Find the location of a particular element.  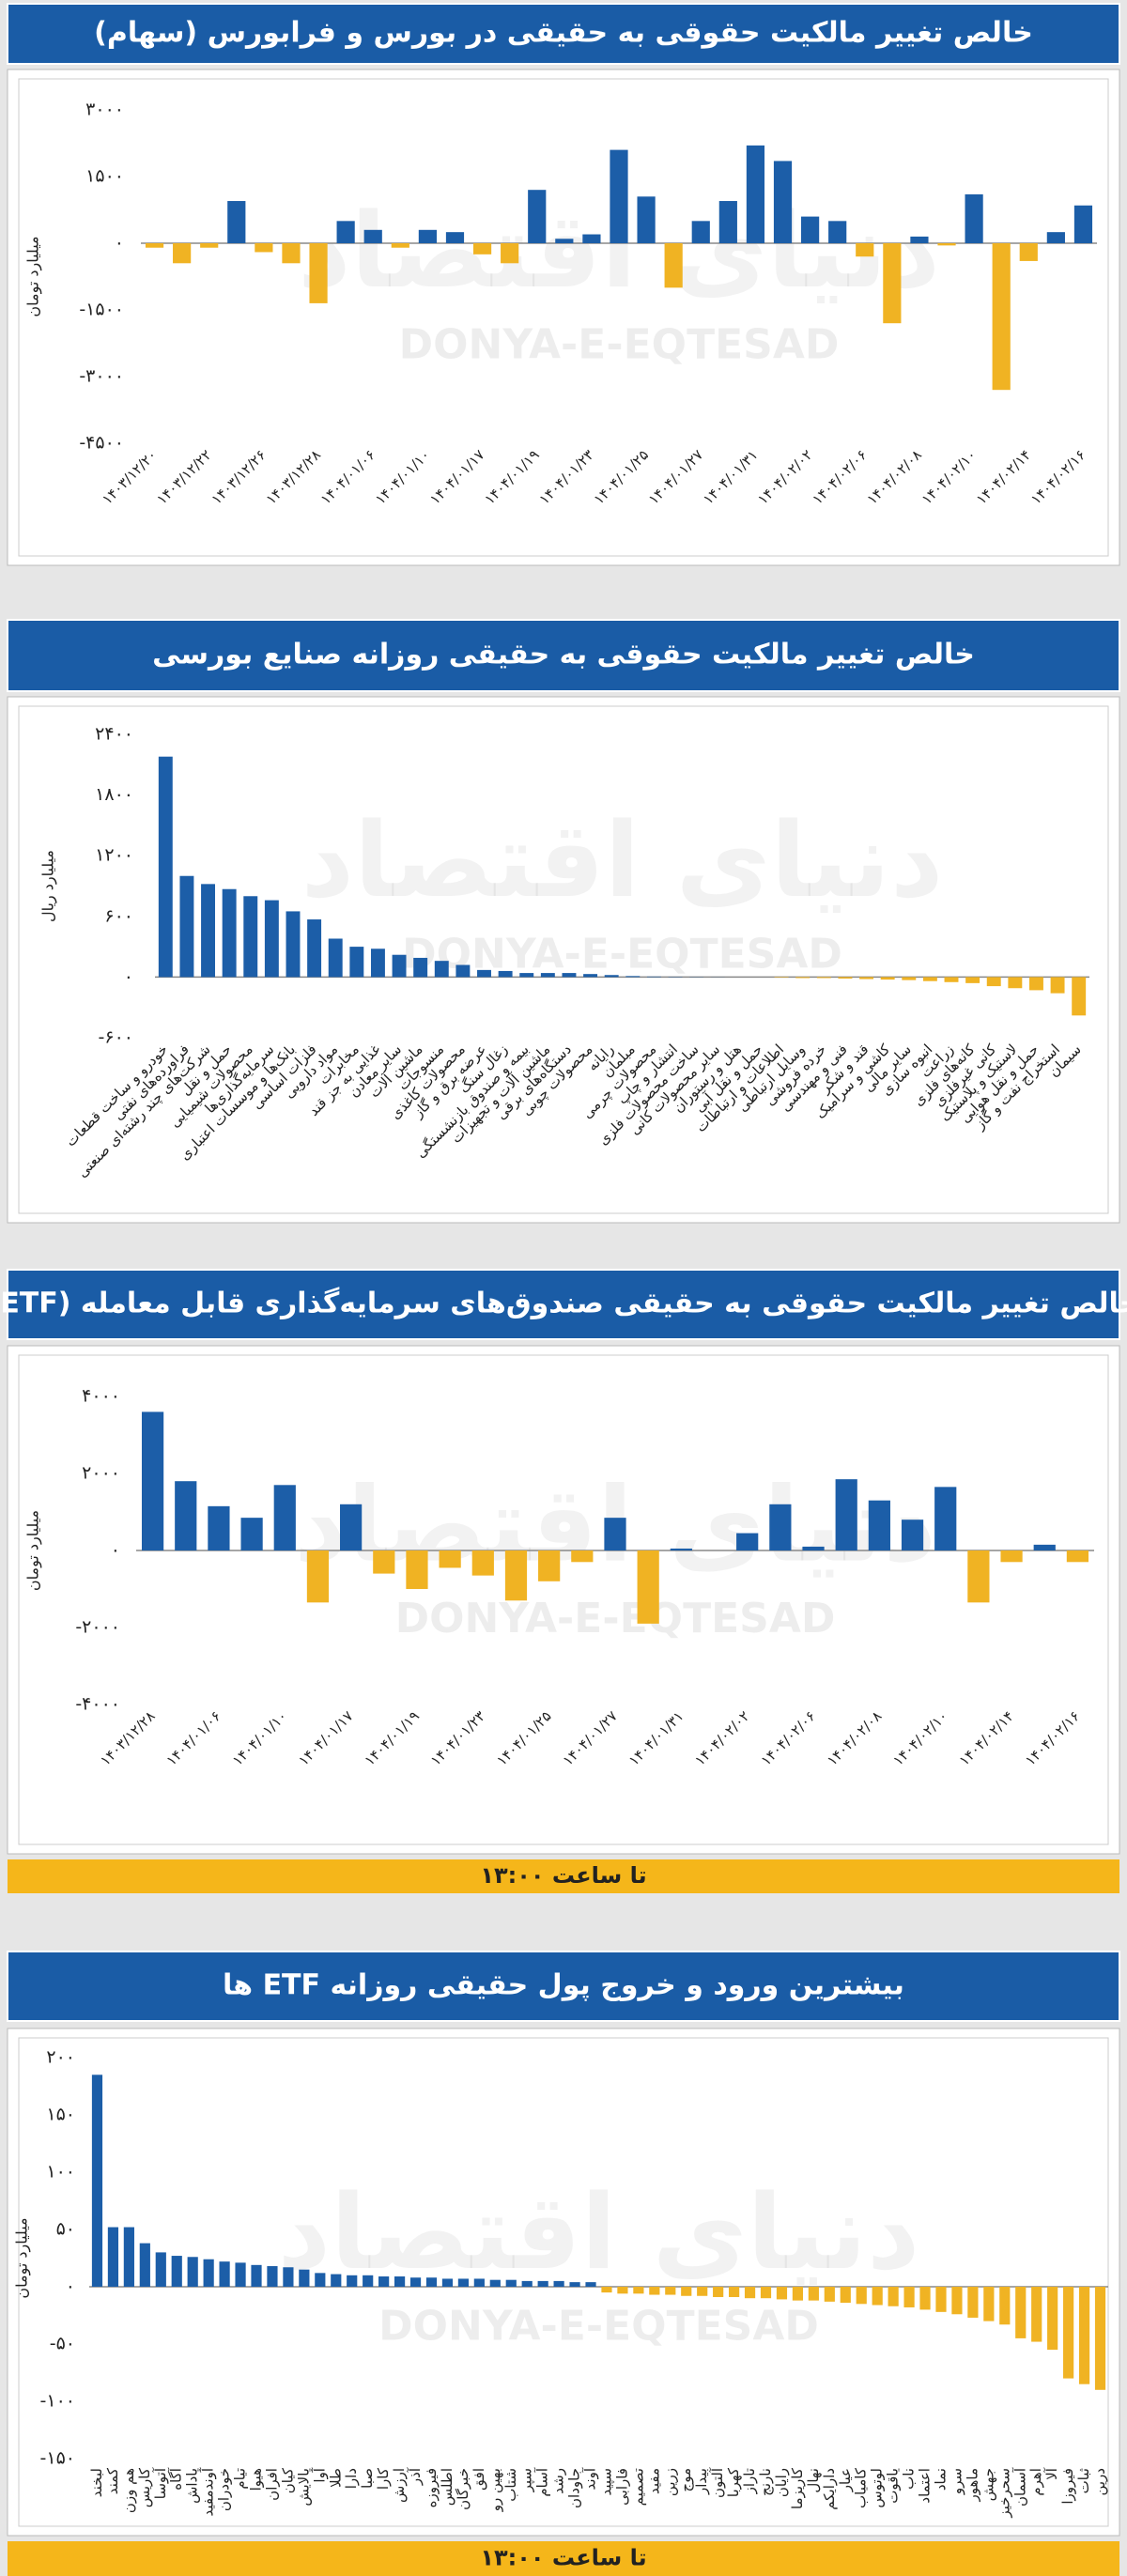

x-tick-label: لبخند is located at coordinates (96, 2482).